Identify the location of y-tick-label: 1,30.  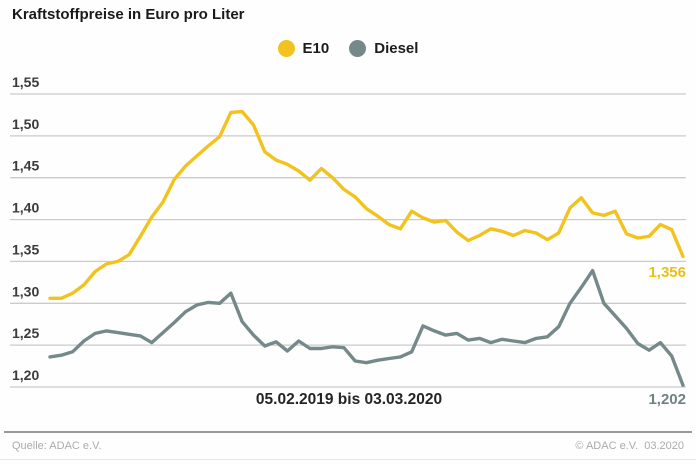
(25, 291).